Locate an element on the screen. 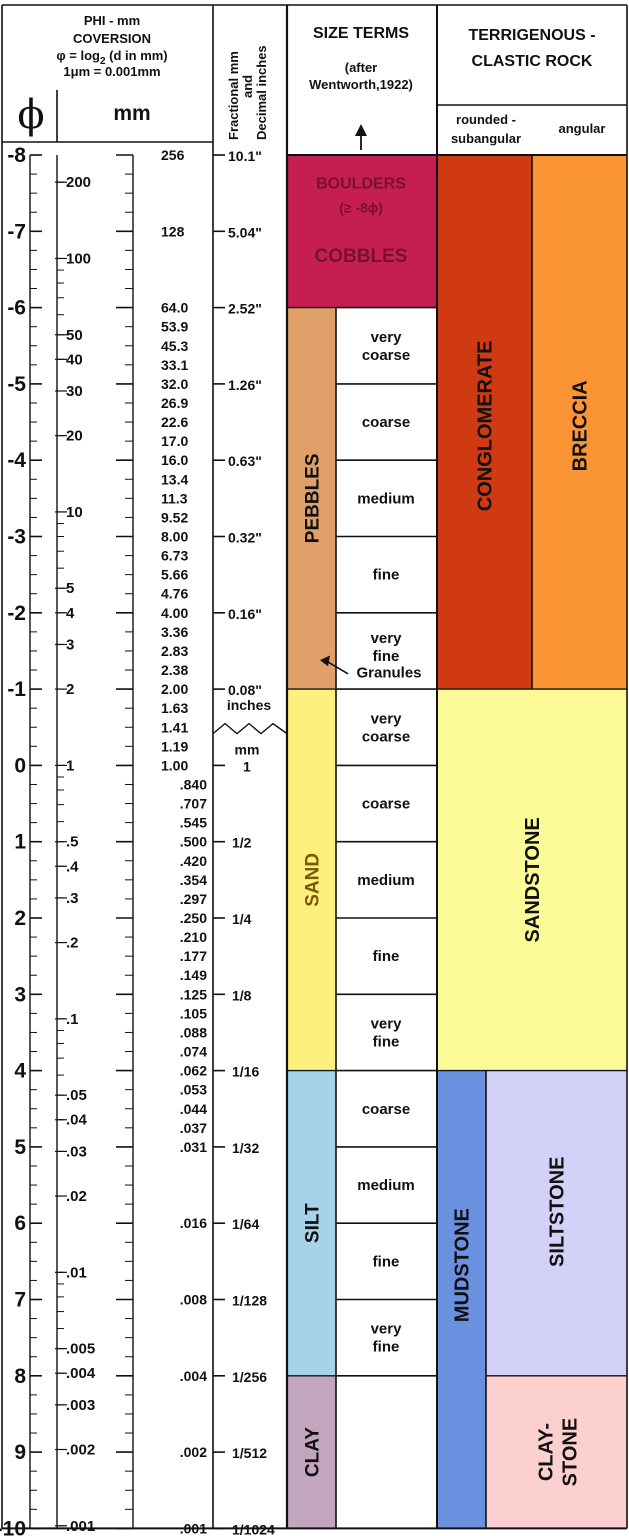 The image size is (629, 1536). log-scale-label: 10 is located at coordinates (74, 512).